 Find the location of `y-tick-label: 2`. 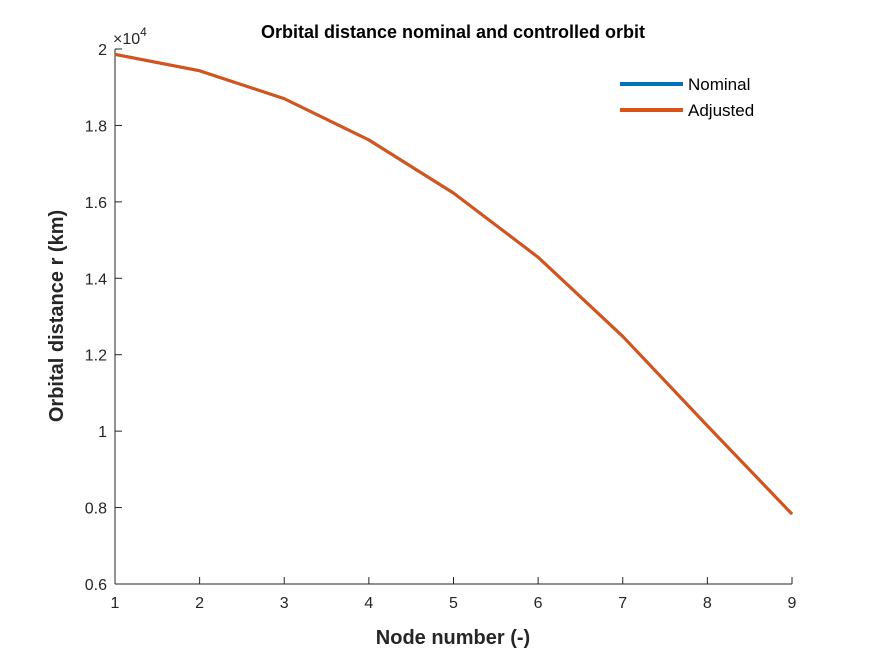

y-tick-label: 2 is located at coordinates (102, 50).